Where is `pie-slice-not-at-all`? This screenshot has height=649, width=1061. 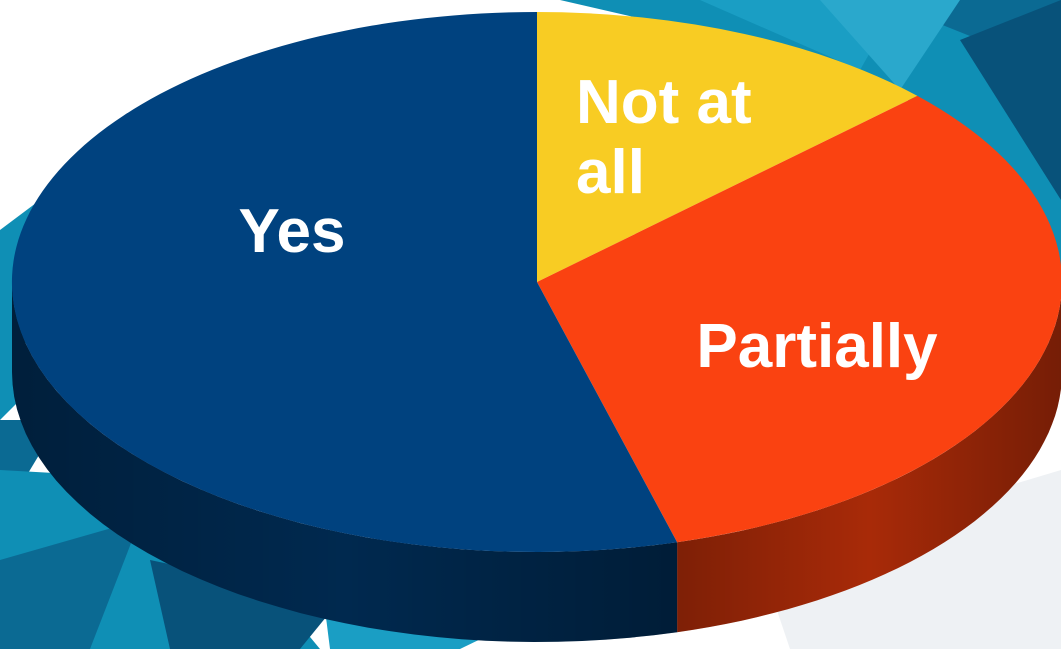
pie-slice-not-at-all is located at coordinates (727, 146).